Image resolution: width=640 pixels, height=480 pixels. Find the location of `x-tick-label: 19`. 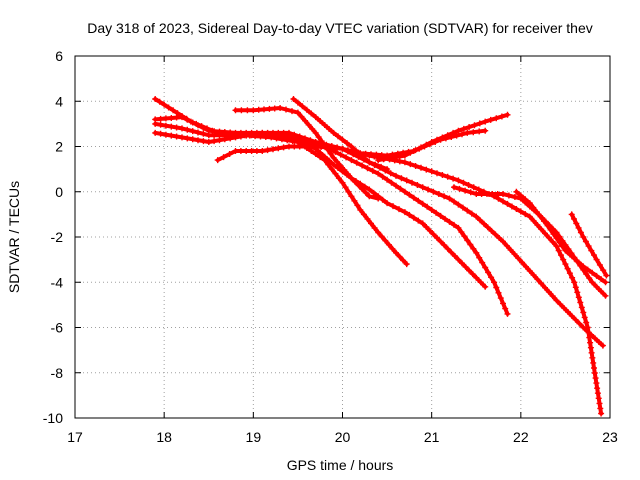

x-tick-label: 19 is located at coordinates (254, 437).